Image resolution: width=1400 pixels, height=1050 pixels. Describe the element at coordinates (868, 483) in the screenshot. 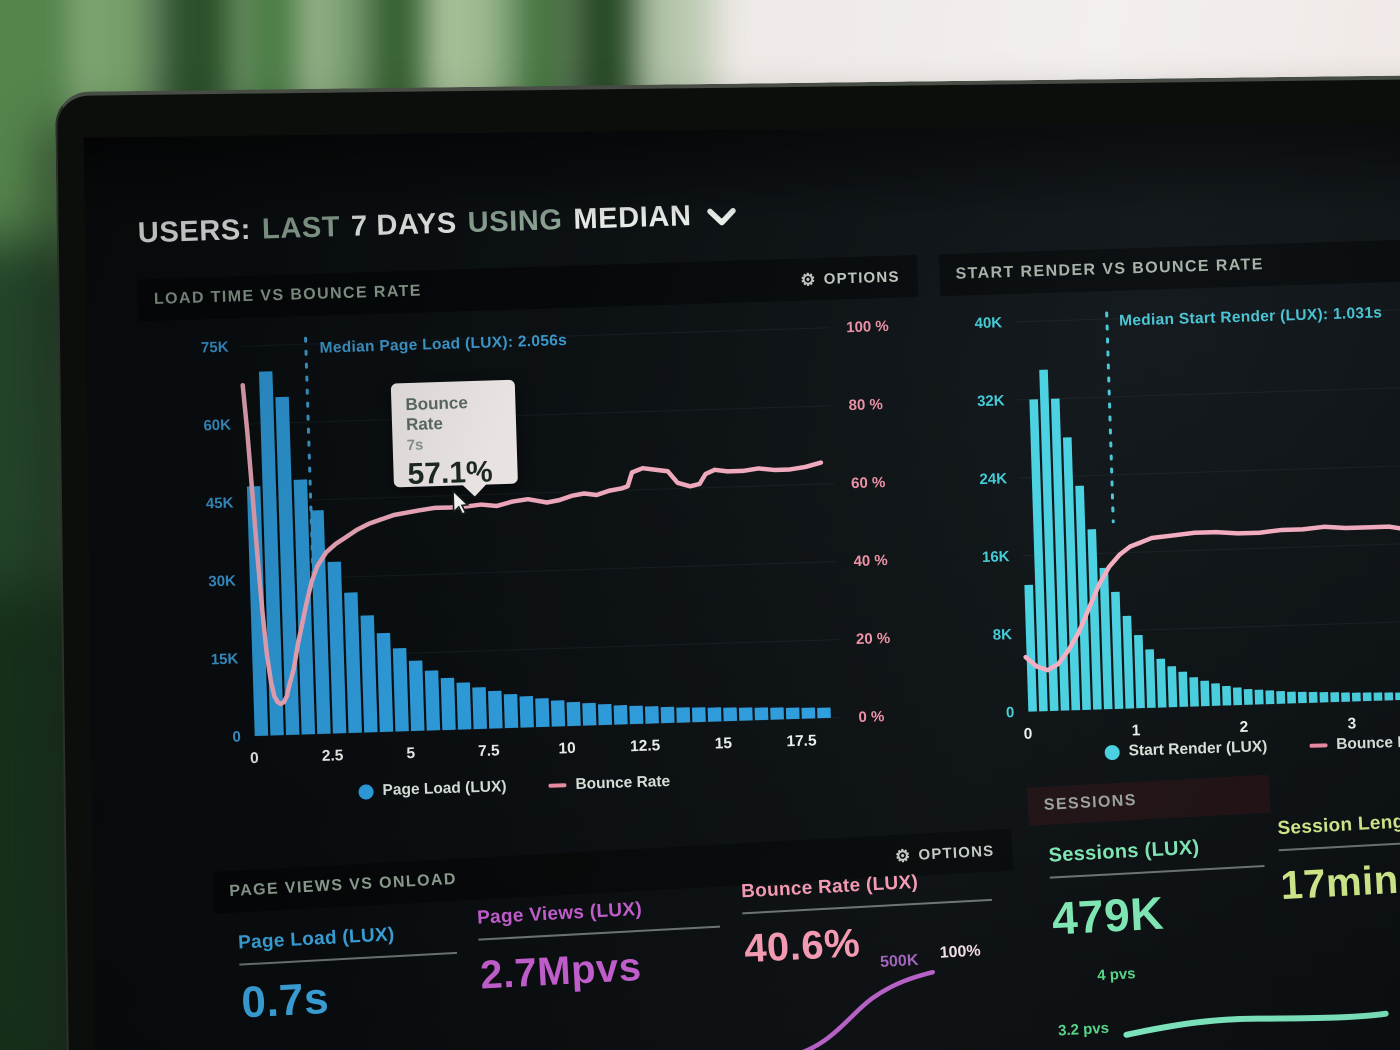

I see `svg-text: 60 %` at that location.